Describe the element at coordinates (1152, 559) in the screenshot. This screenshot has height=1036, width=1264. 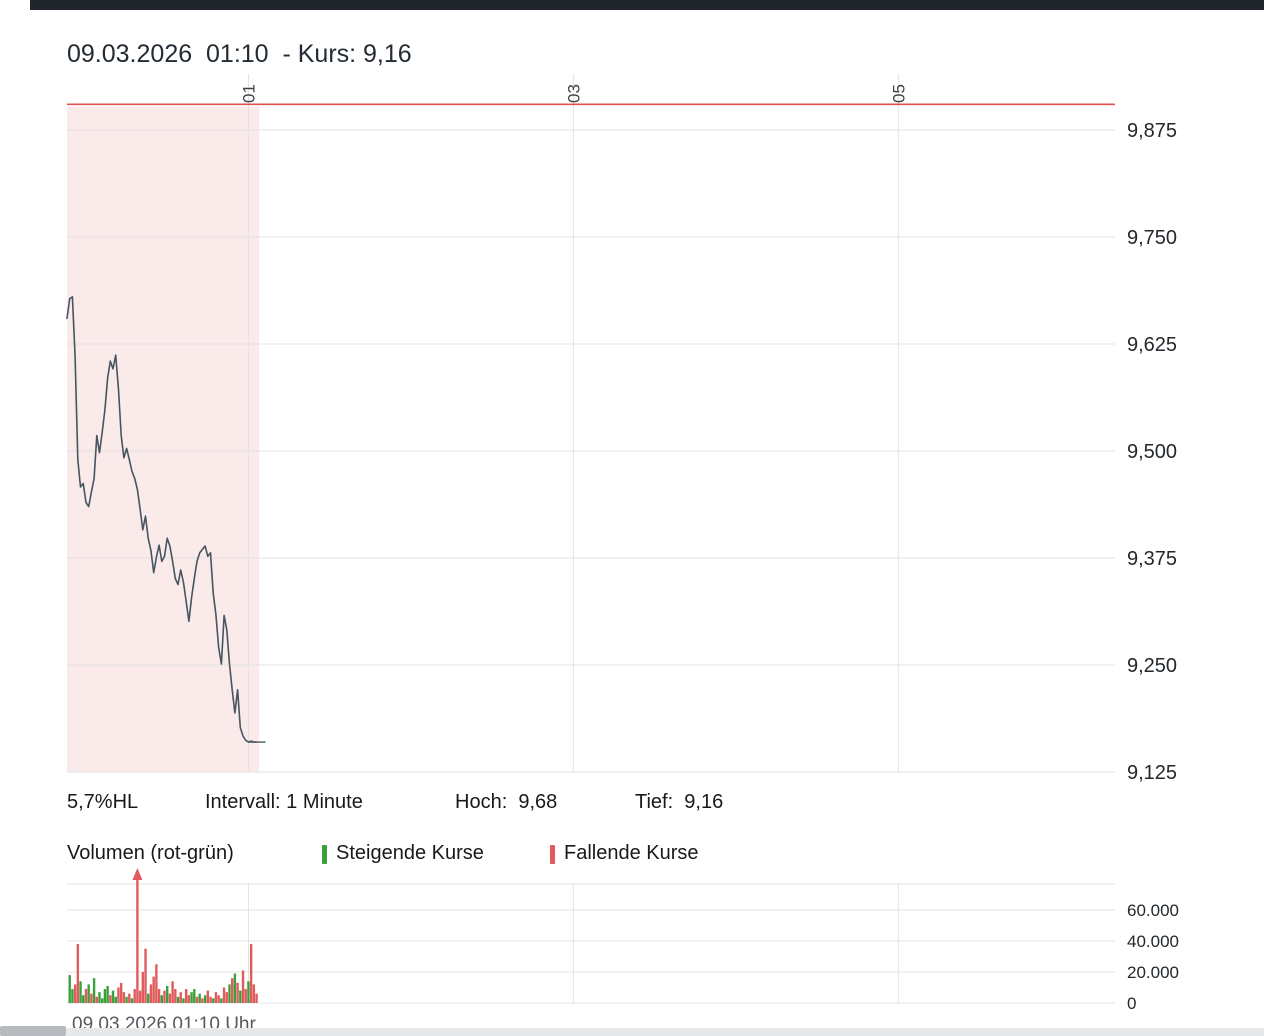
I see `y-axis-tick-label: 9,375` at that location.